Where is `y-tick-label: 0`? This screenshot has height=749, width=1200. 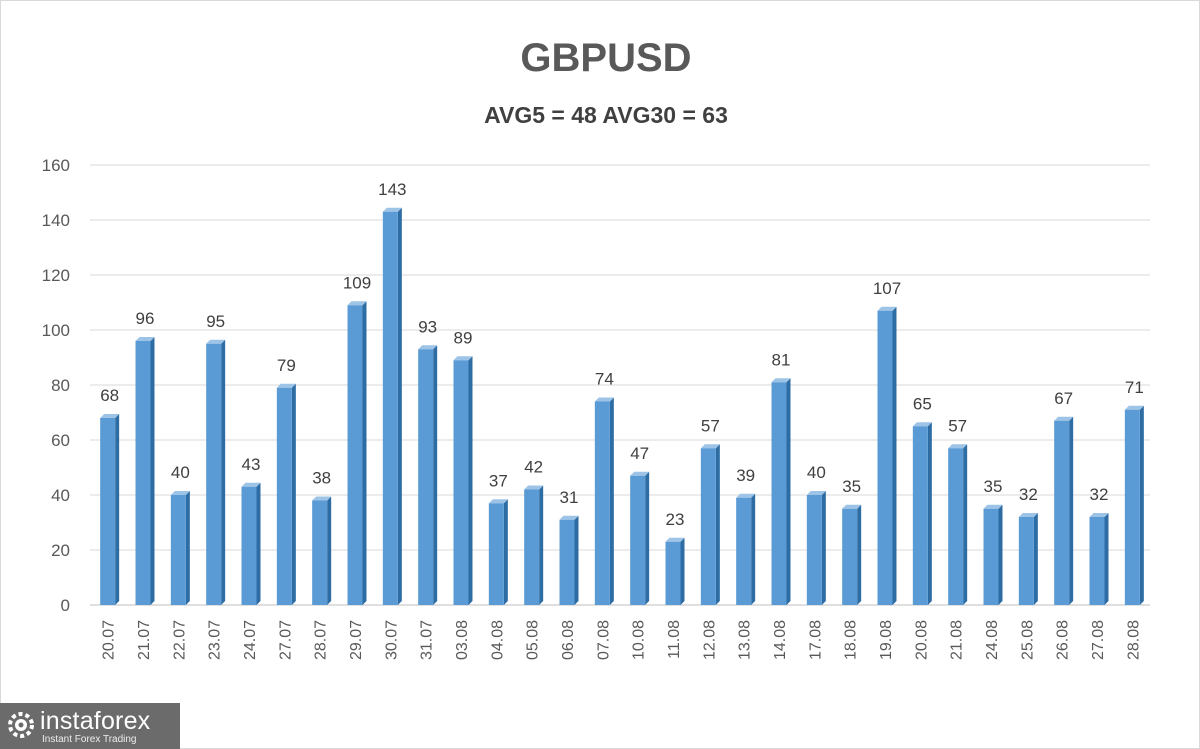
y-tick-label: 0 is located at coordinates (65, 605).